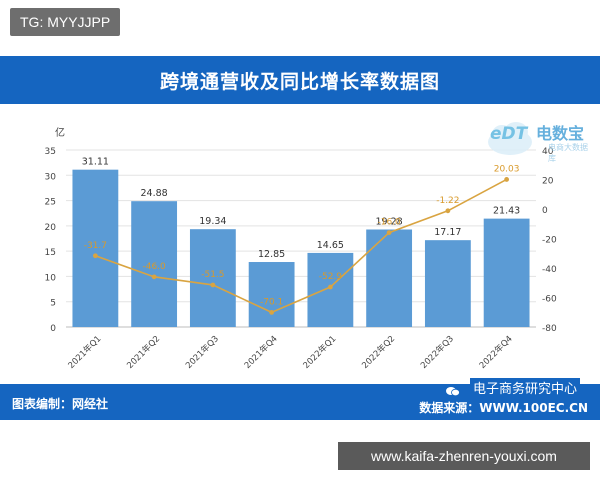 The width and height of the screenshot is (600, 480). I want to click on y-left-tick-label: 0, so click(53, 329).